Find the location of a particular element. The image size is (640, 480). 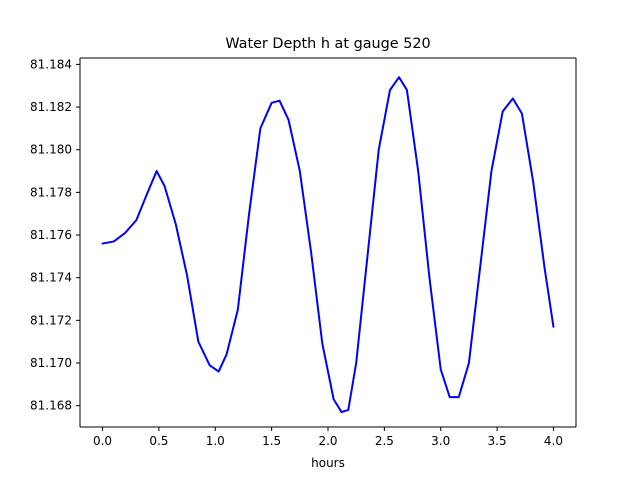

x-tick-label: 3.5 is located at coordinates (497, 441).